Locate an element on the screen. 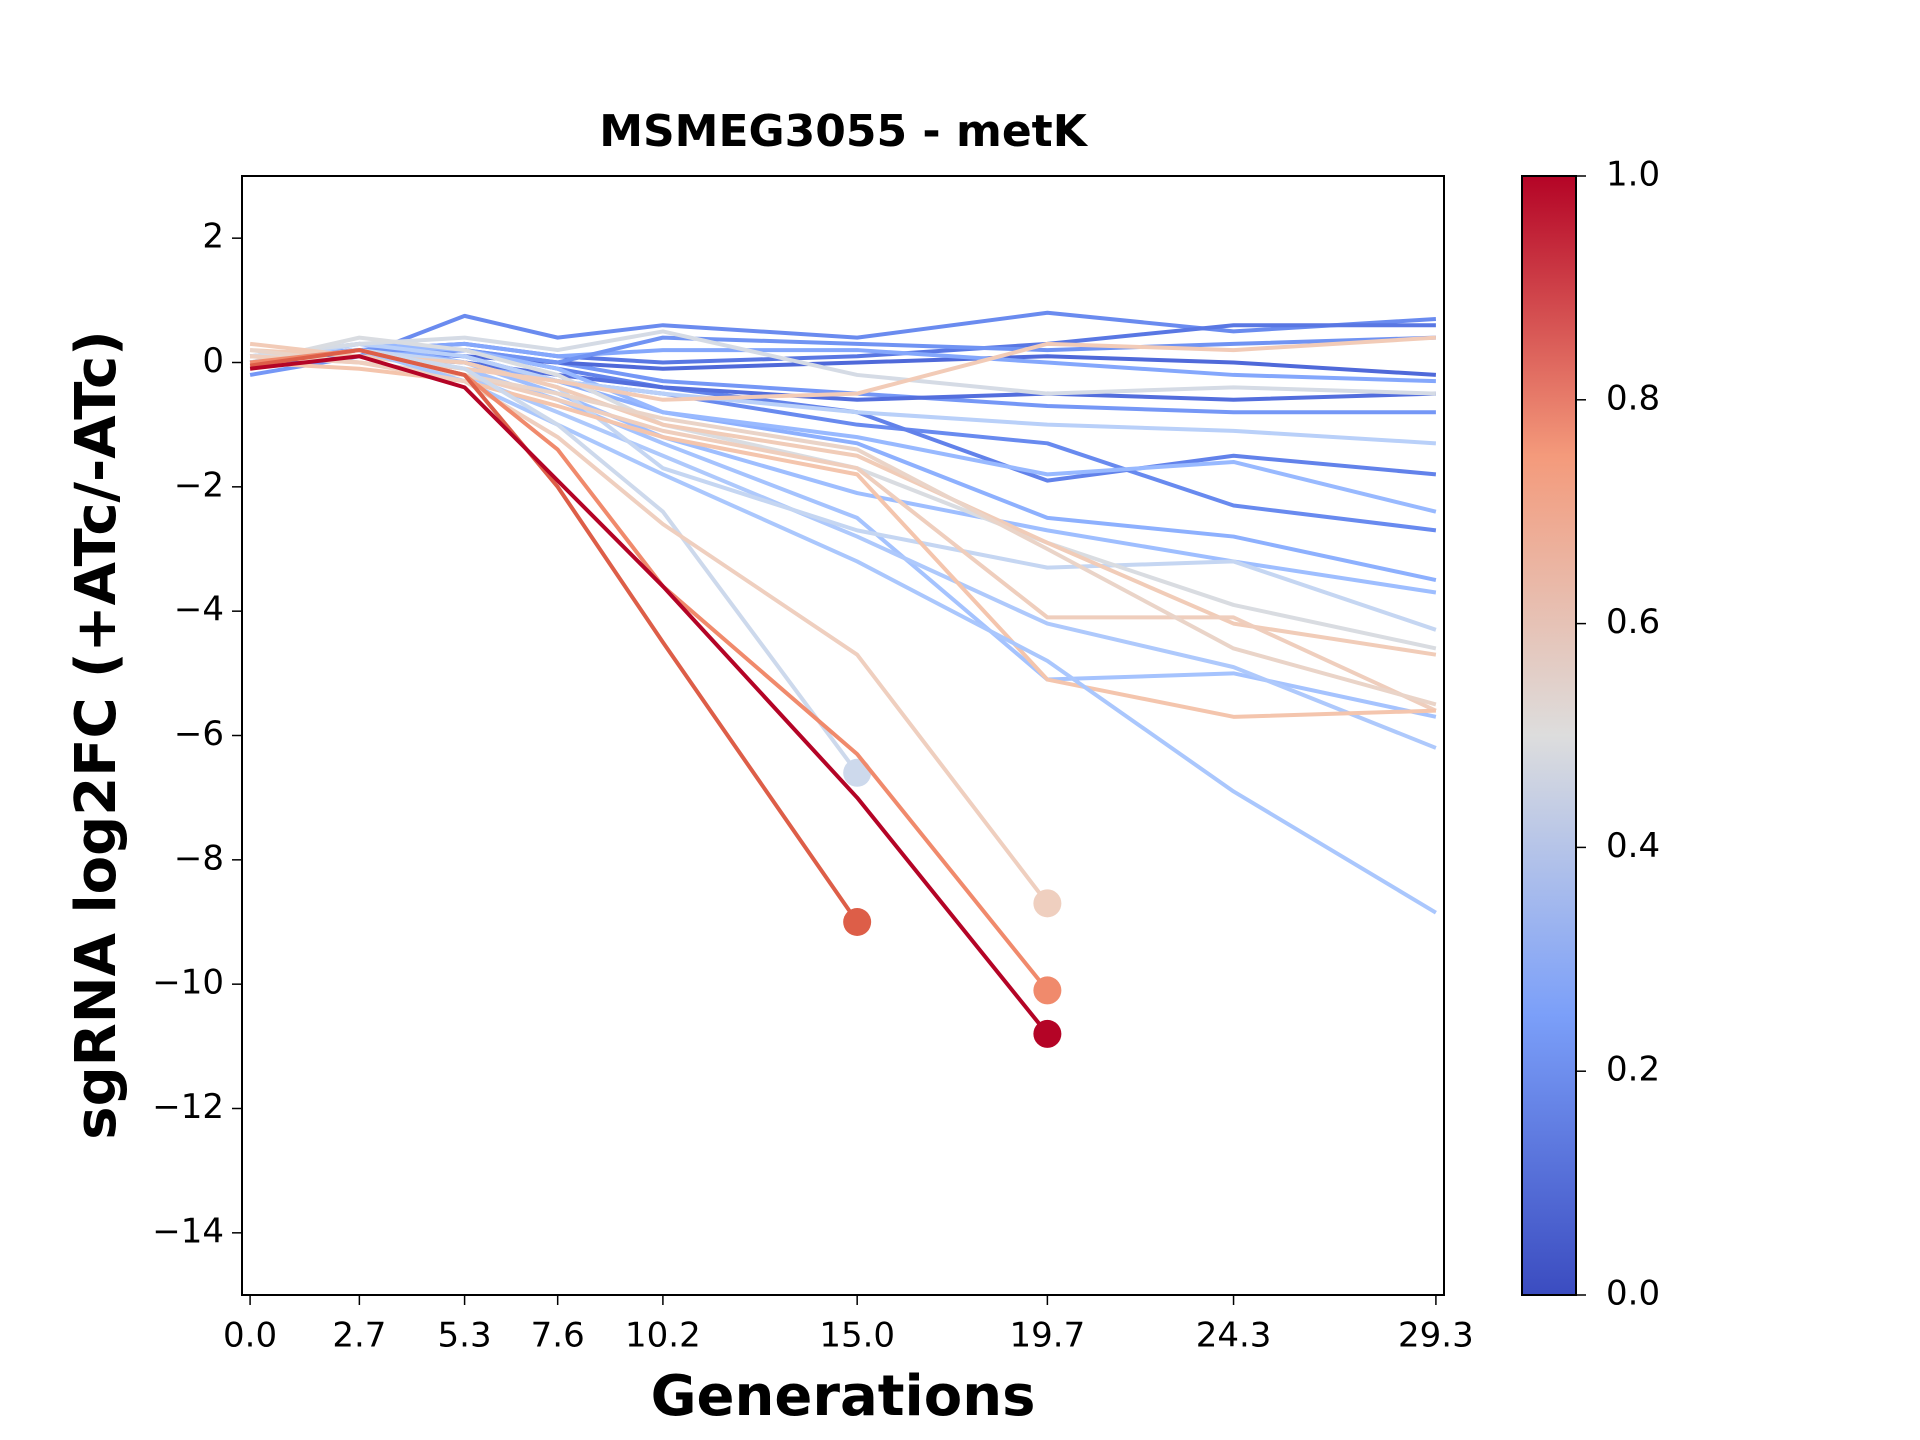  colorbar-tick-label: 0.8 is located at coordinates (1633, 398).